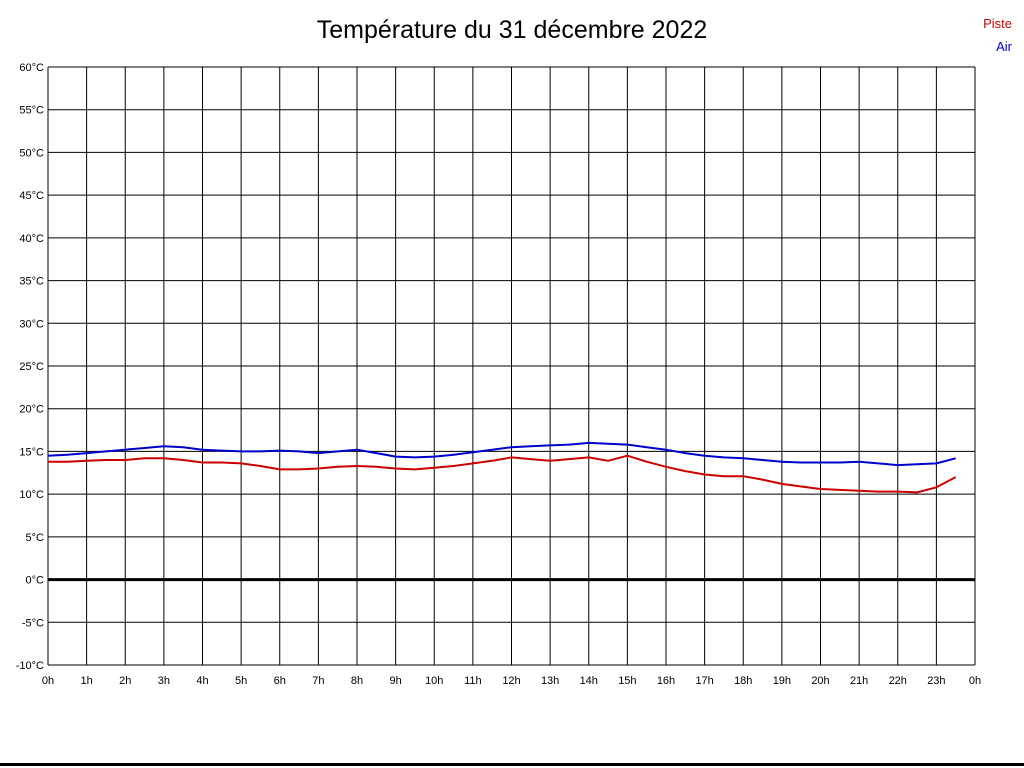 Image resolution: width=1024 pixels, height=768 pixels. I want to click on svg-text: 15h, so click(627, 681).